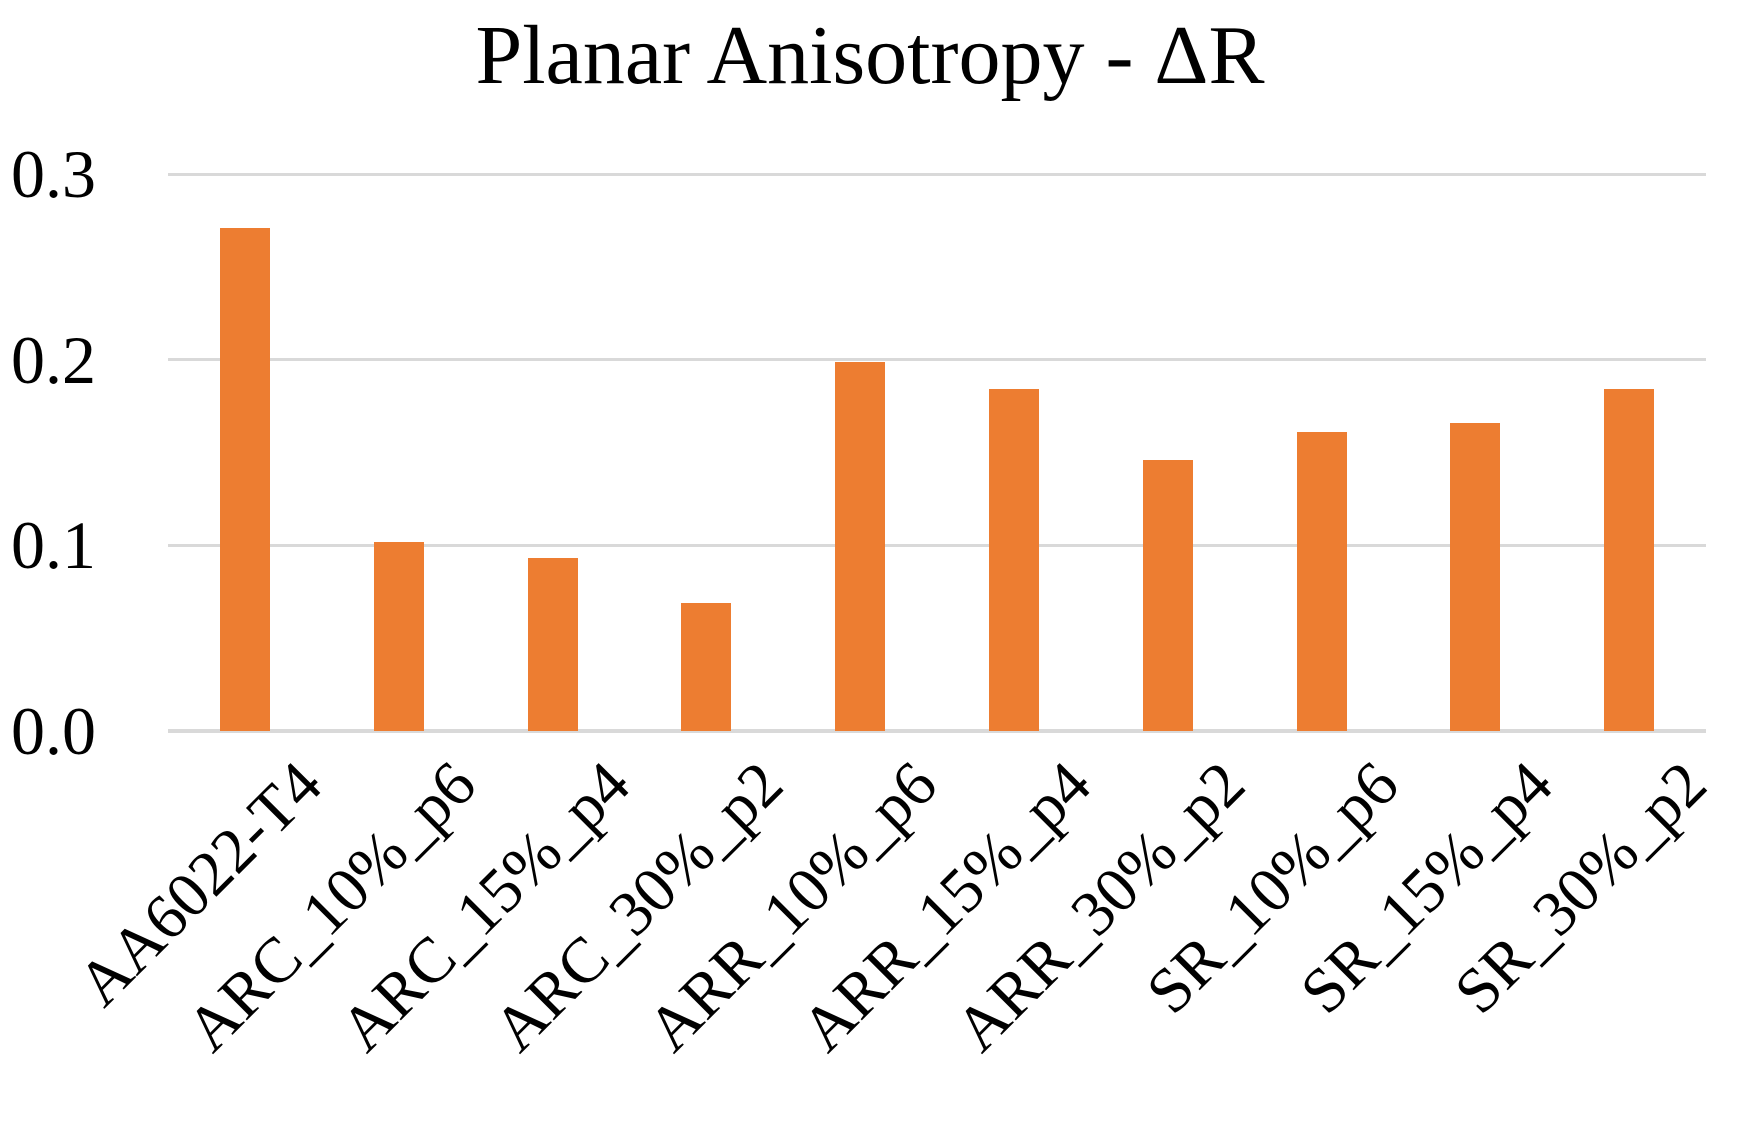 This screenshot has width=1740, height=1138. I want to click on y-axis-tick-label: 0.3, so click(53, 174).